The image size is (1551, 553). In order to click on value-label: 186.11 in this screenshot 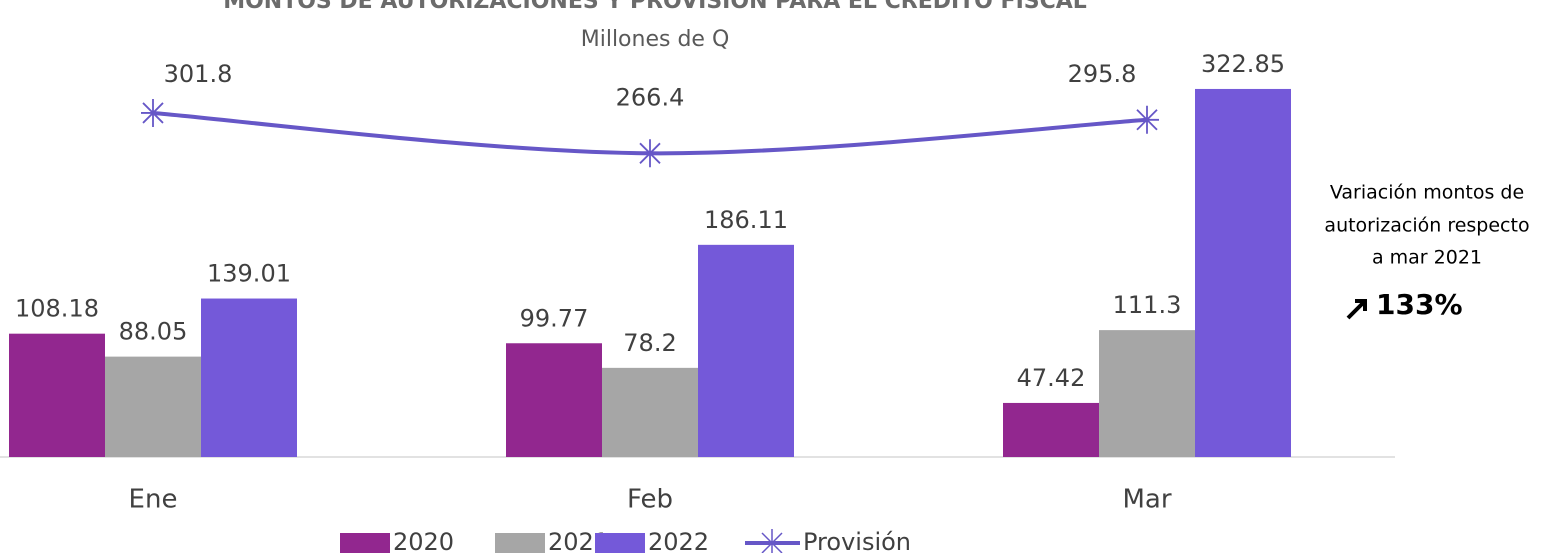, I will do `click(746, 220)`.